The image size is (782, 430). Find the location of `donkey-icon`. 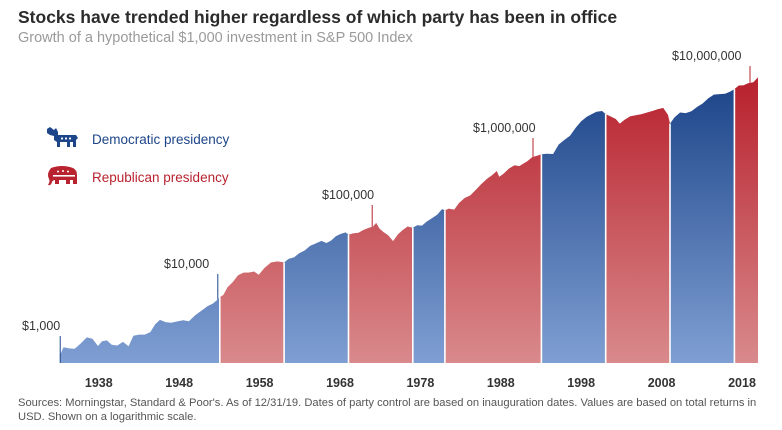

donkey-icon is located at coordinates (62, 137).